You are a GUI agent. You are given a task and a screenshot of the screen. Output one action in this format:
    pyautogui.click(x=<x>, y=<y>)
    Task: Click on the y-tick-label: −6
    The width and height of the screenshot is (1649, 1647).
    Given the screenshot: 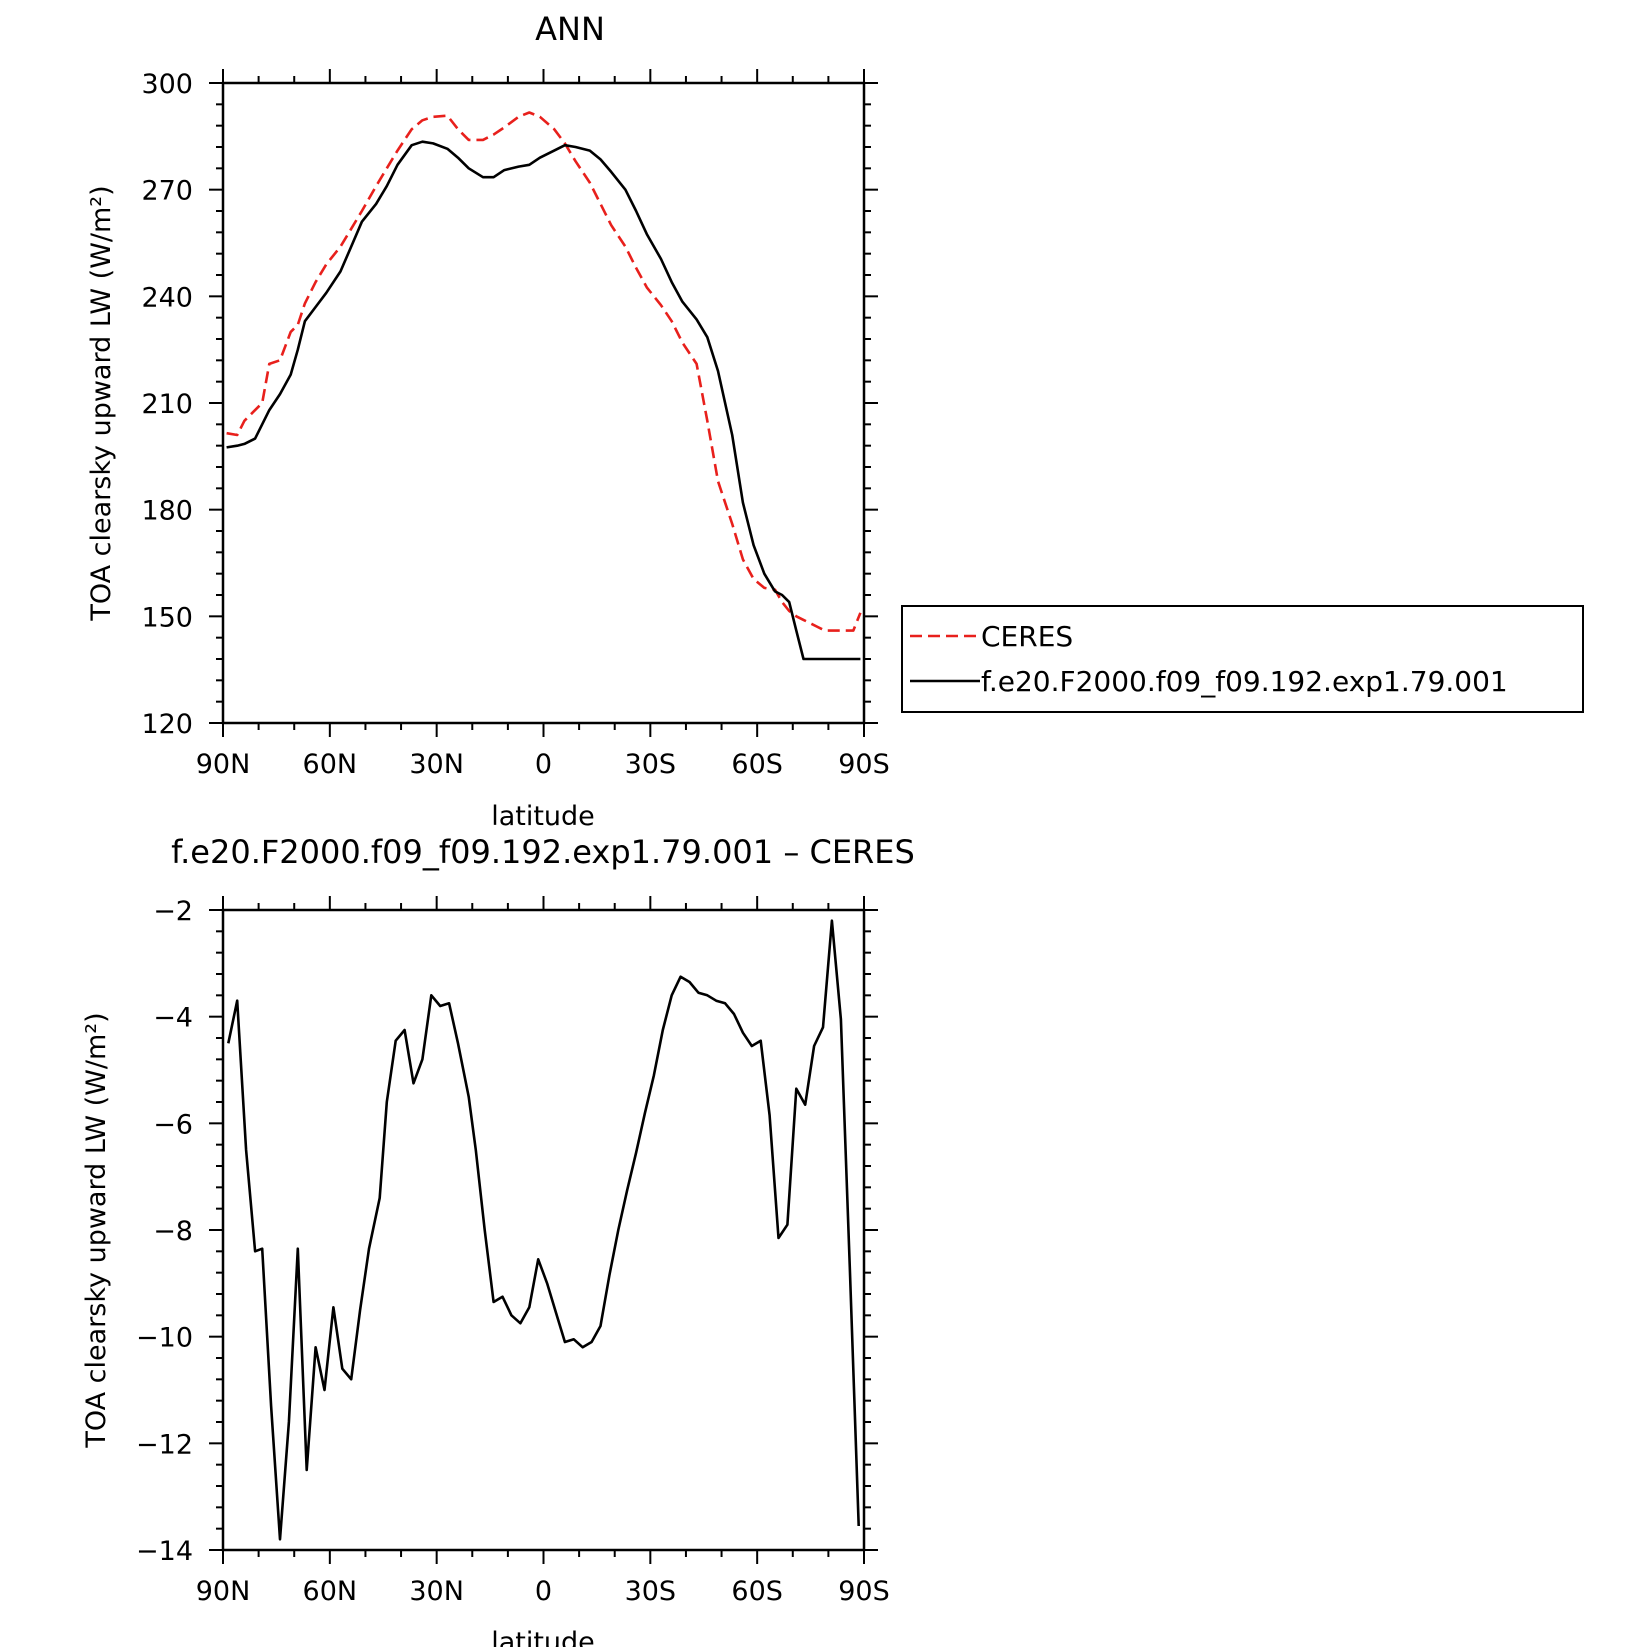 What is the action you would take?
    pyautogui.click(x=173, y=1124)
    